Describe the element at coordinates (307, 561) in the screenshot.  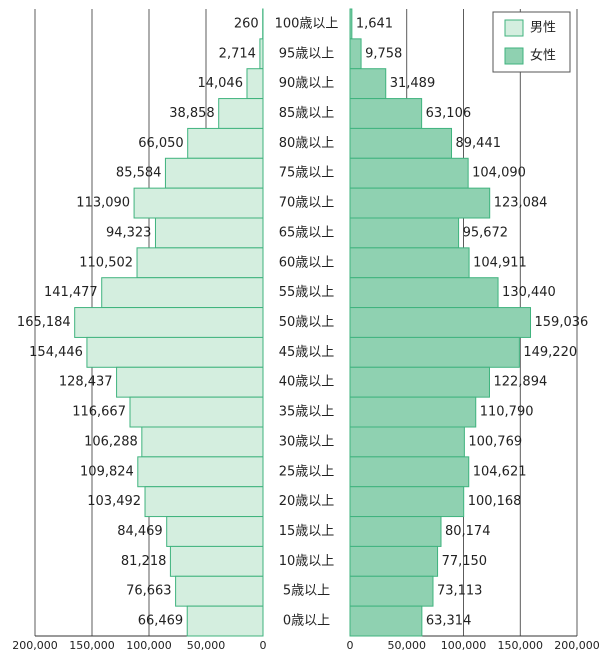
I see `category-label: 10歳以上` at that location.